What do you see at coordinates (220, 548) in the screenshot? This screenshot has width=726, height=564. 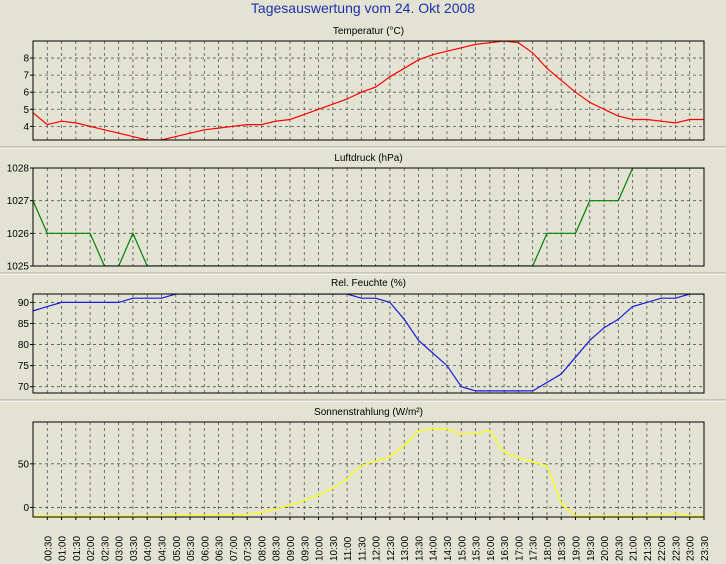 I see `xtick-label: 06:30` at bounding box center [220, 548].